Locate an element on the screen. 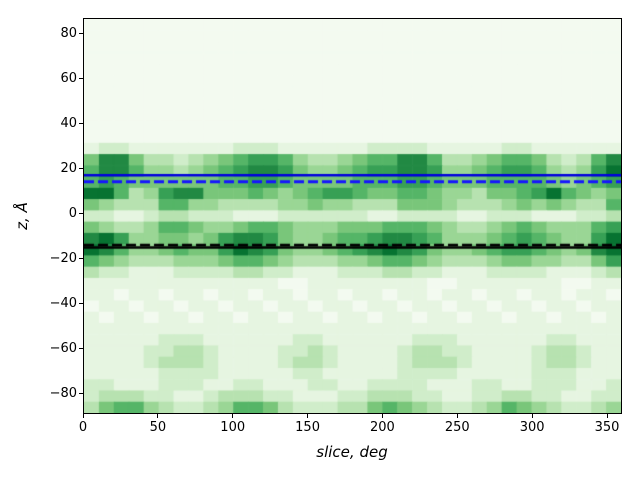 The height and width of the screenshot is (480, 640). x-tick-label: 150 is located at coordinates (307, 427).